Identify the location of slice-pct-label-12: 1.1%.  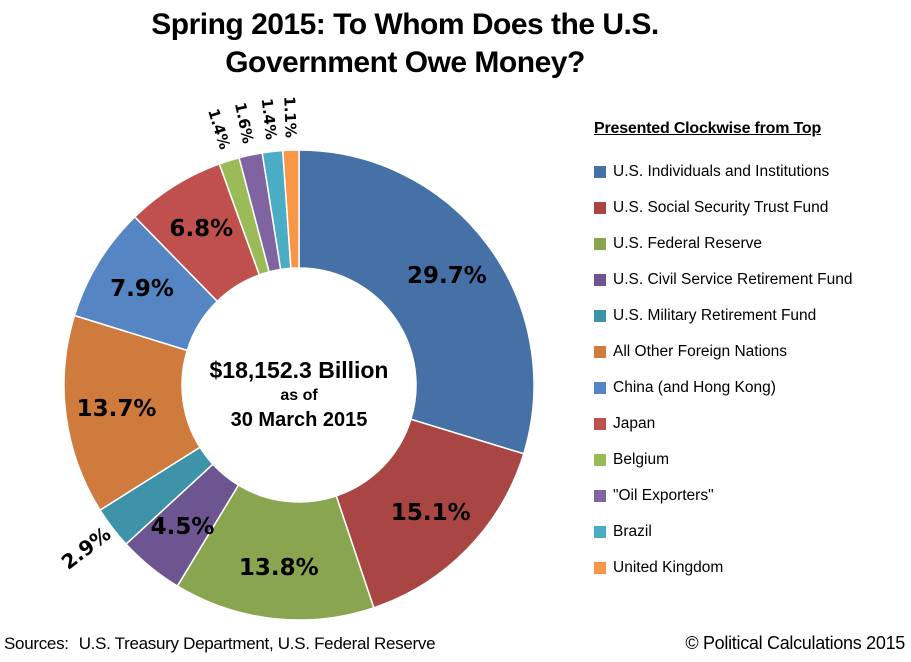
(289, 117).